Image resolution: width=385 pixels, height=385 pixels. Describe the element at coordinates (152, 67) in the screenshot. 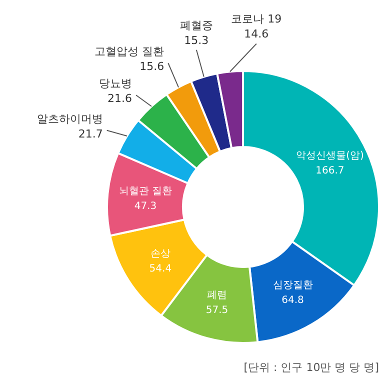

I see `data-label: 15.6` at that location.